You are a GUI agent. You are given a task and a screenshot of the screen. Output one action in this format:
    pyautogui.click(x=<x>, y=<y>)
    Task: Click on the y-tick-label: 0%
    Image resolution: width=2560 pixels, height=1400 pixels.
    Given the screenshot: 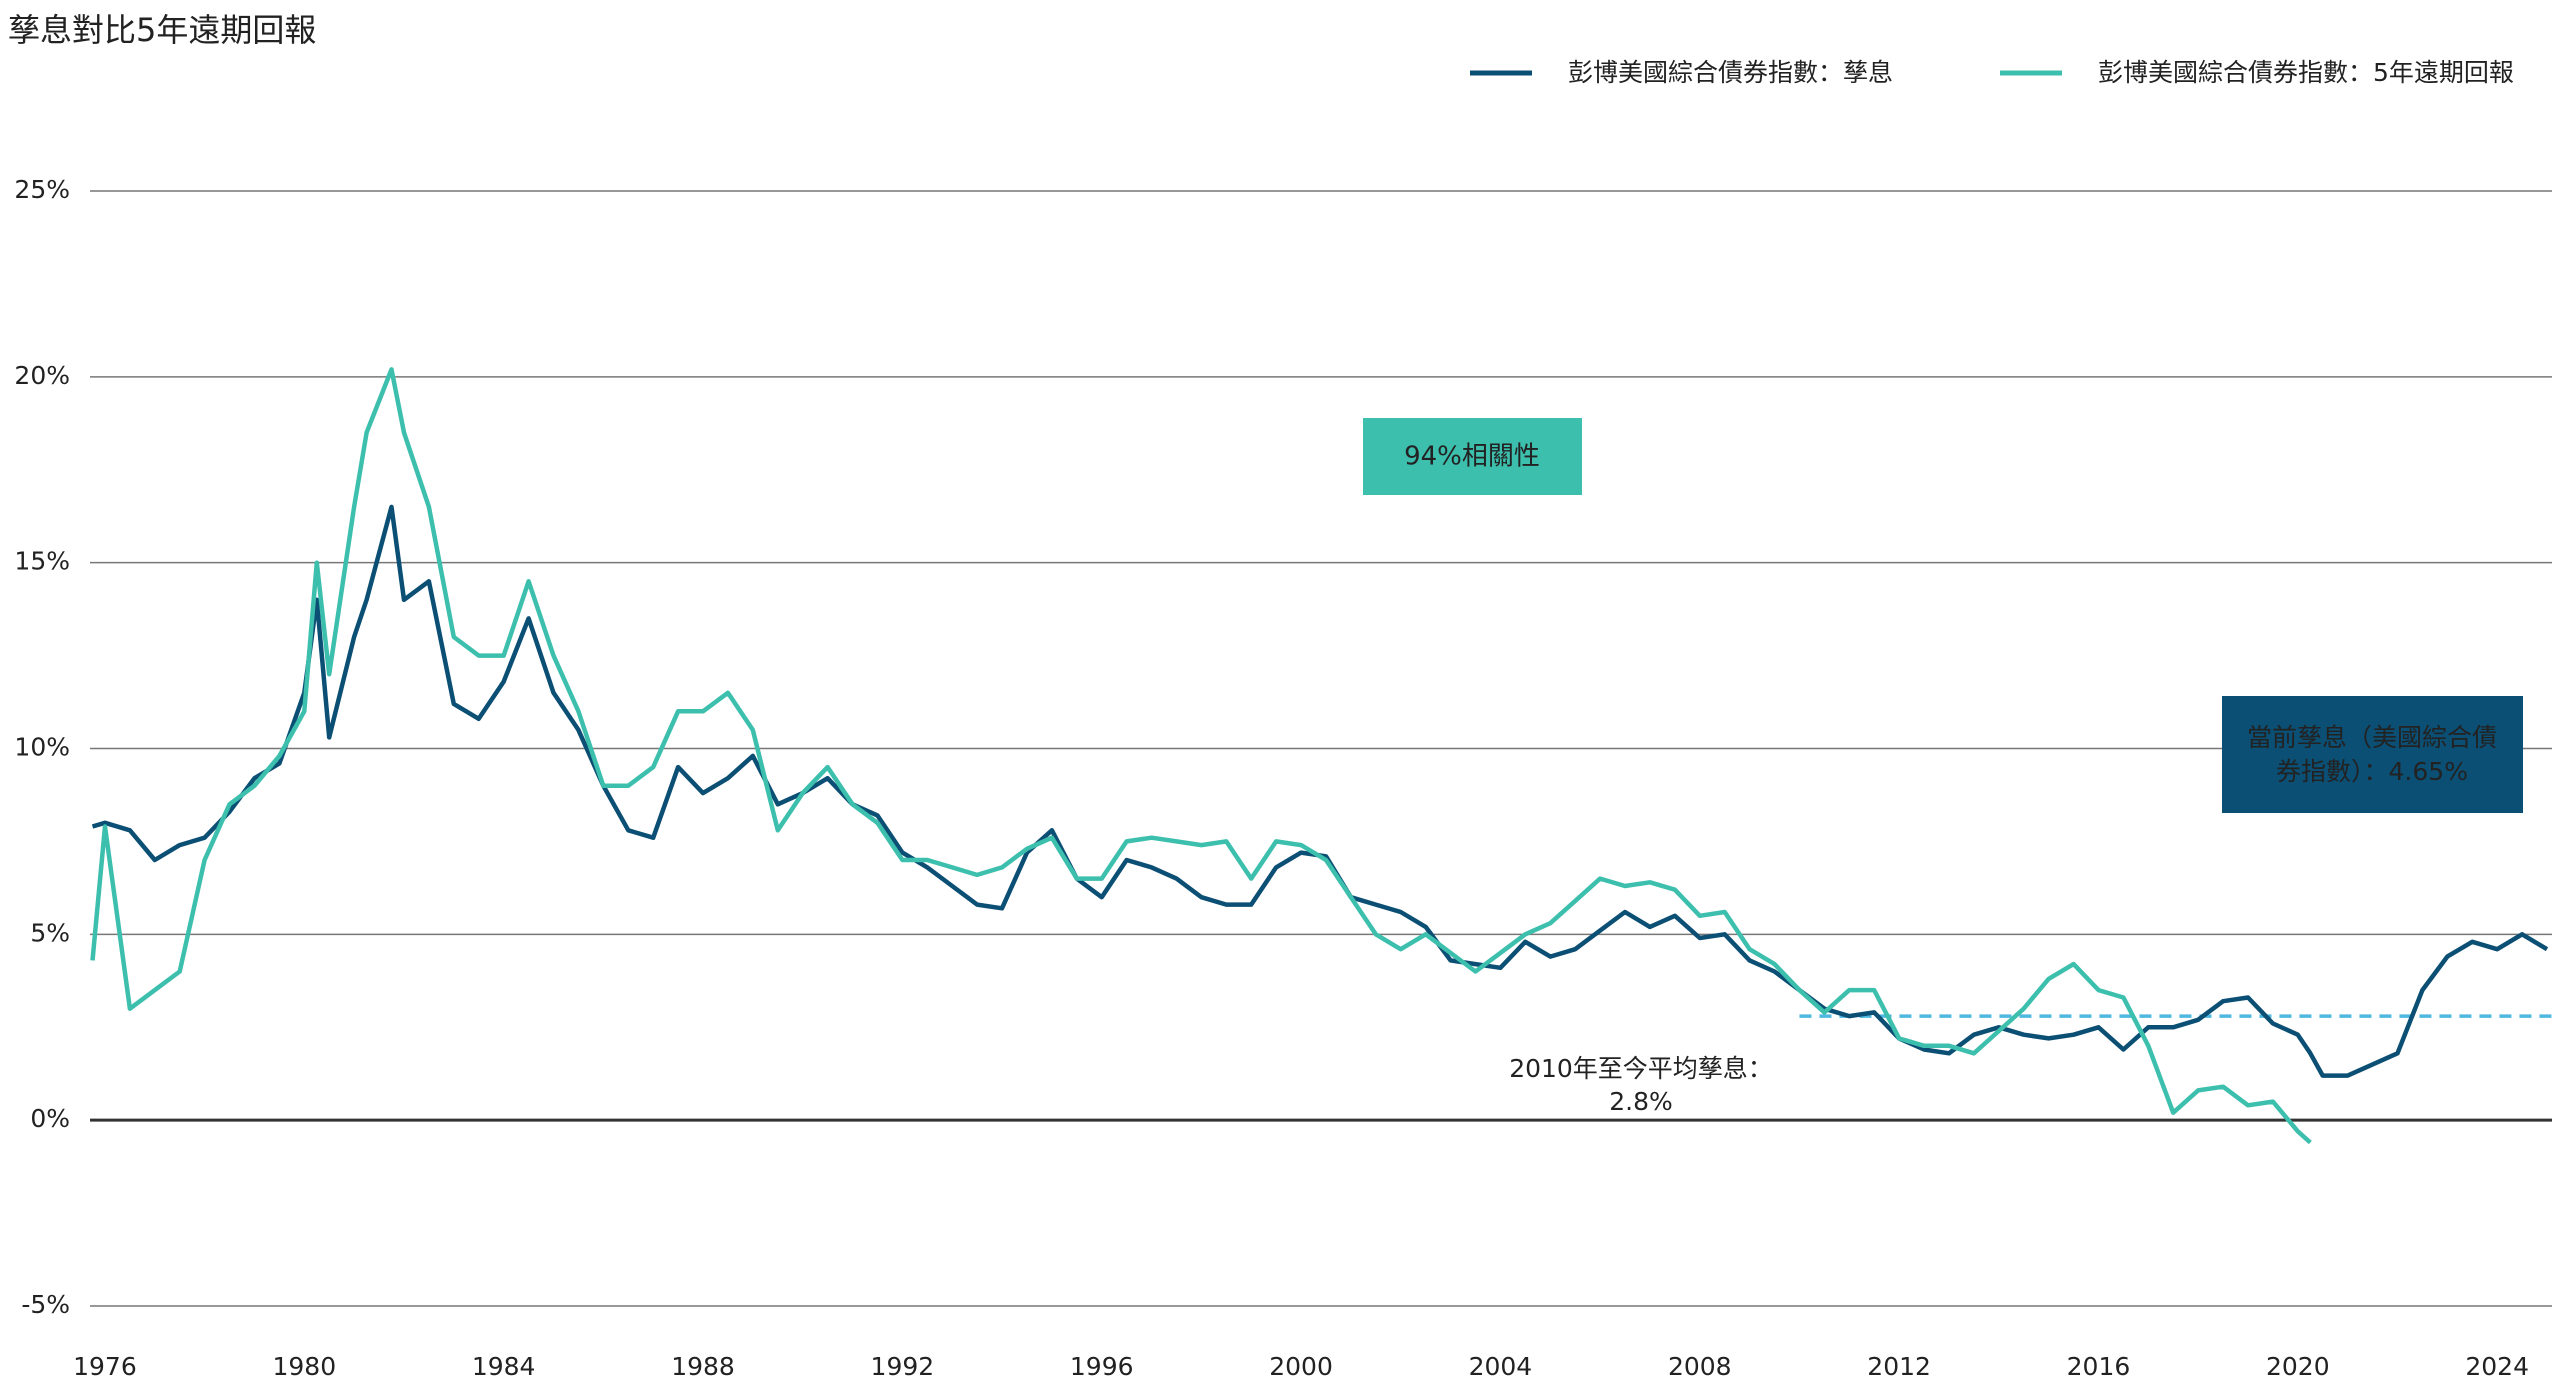 What is the action you would take?
    pyautogui.click(x=50, y=1118)
    